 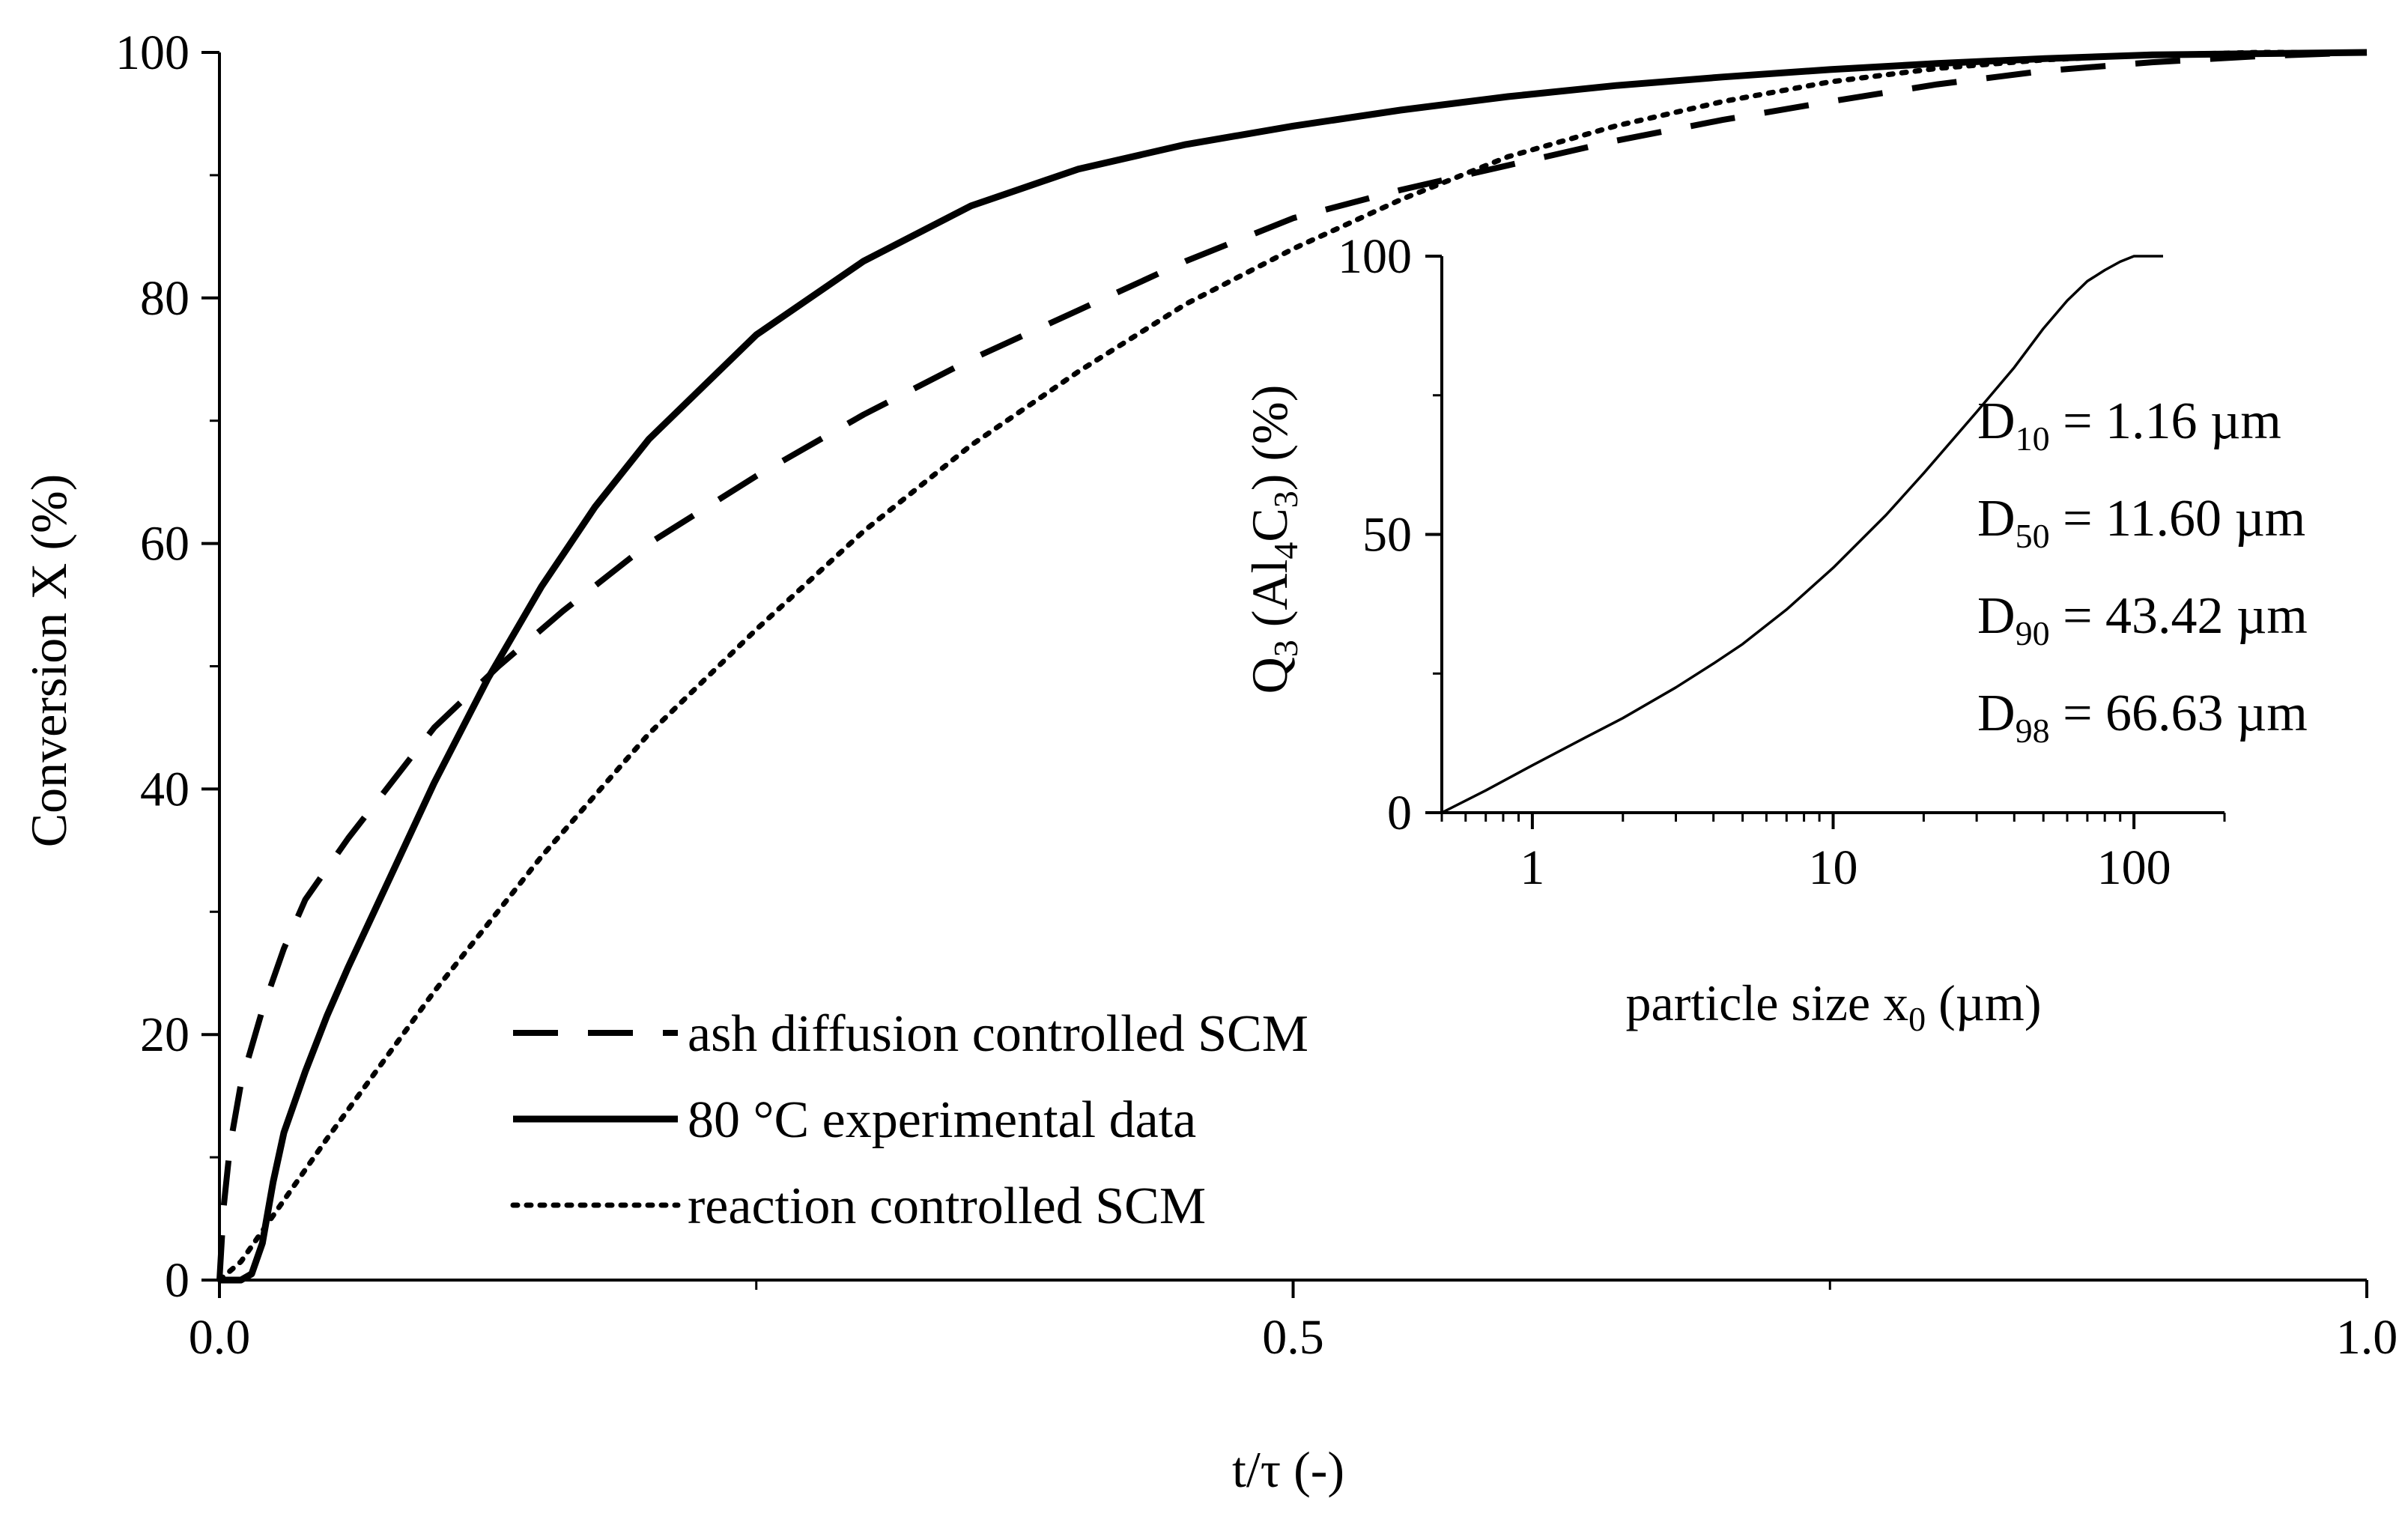 What do you see at coordinates (1387, 535) in the screenshot?
I see `inset-y-tick-label: 50` at bounding box center [1387, 535].